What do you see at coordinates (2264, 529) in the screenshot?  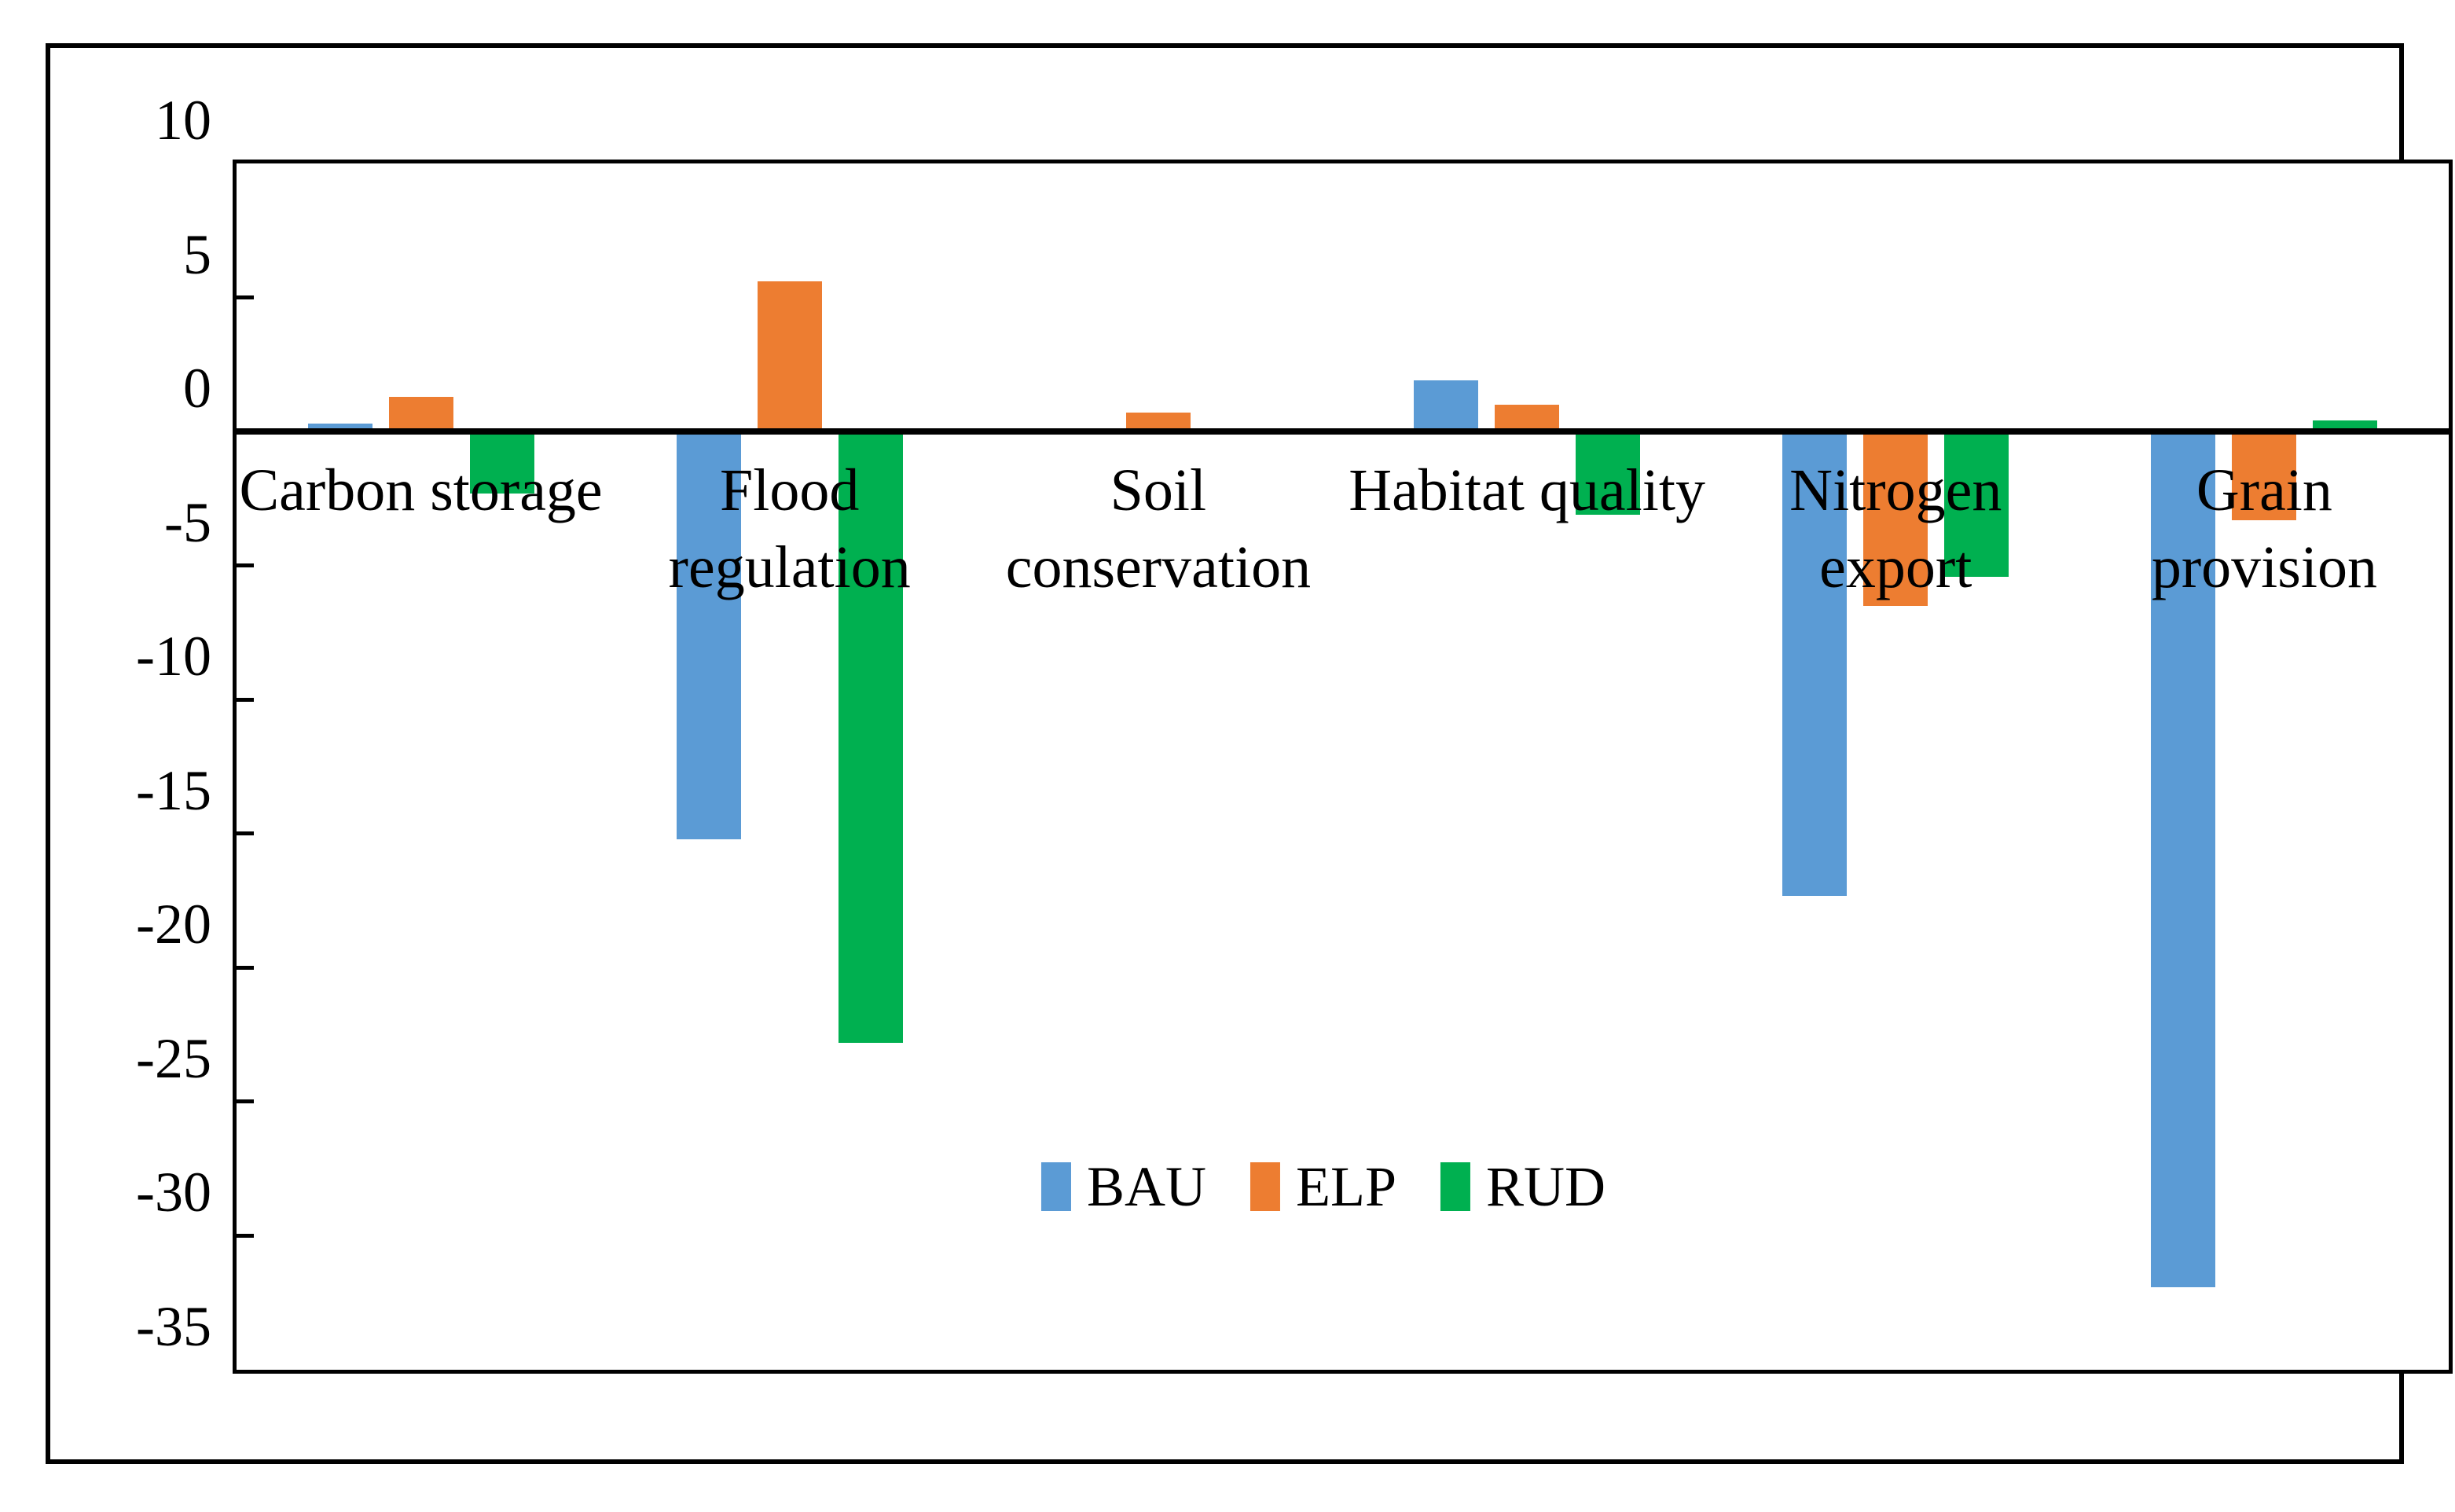 I see `category-label: Grain provision` at bounding box center [2264, 529].